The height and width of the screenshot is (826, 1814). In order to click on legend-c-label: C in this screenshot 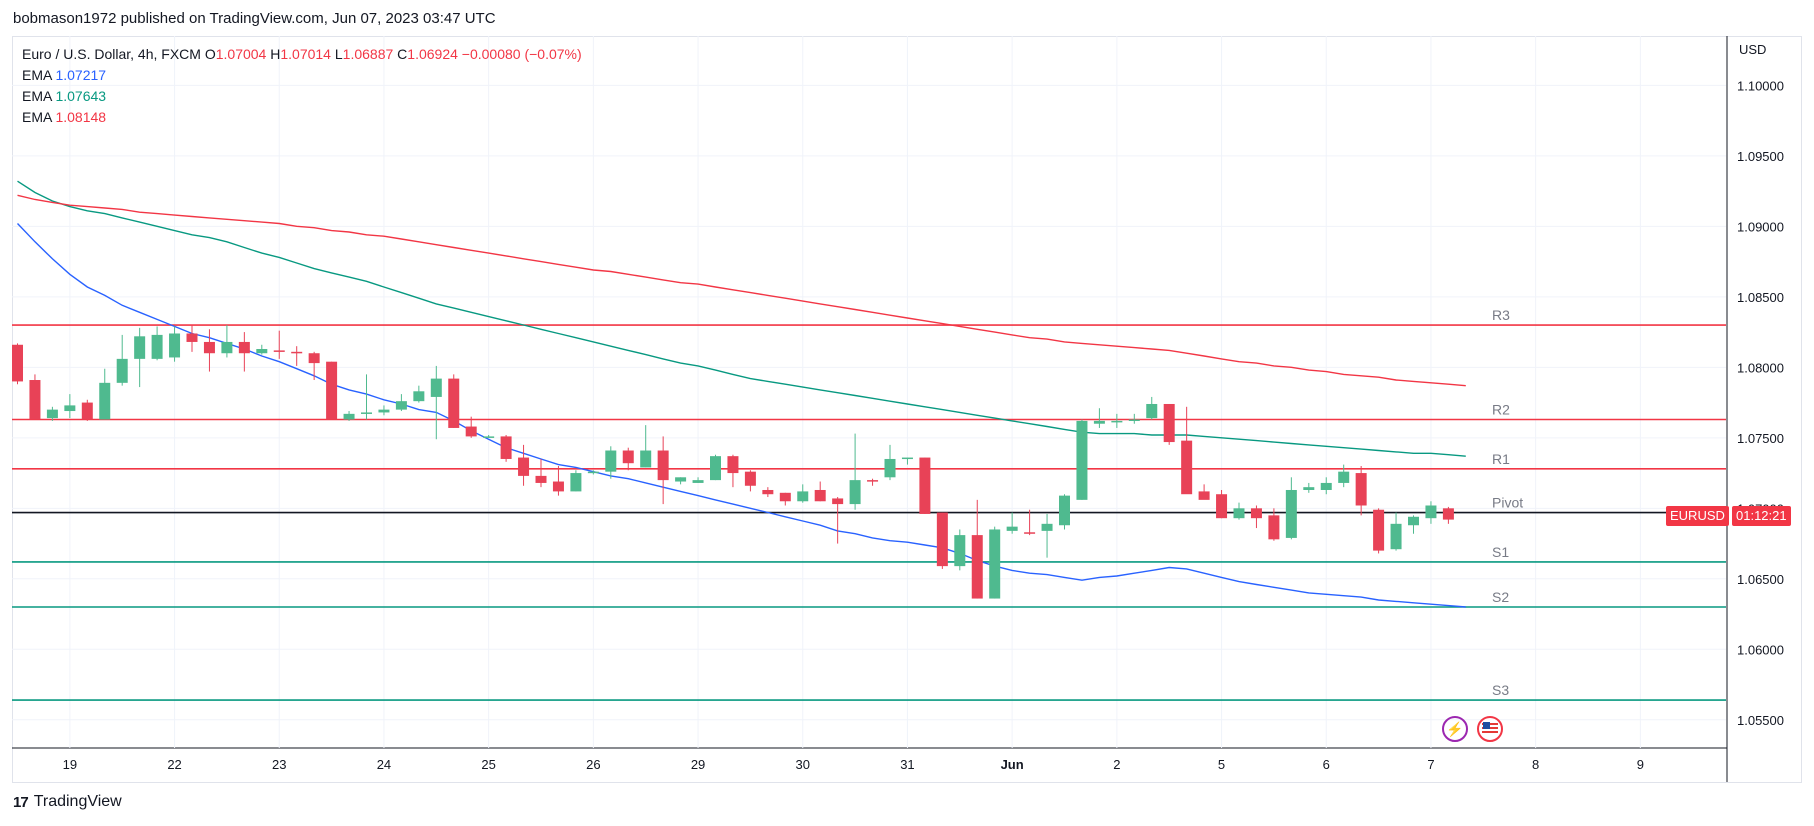, I will do `click(402, 54)`.